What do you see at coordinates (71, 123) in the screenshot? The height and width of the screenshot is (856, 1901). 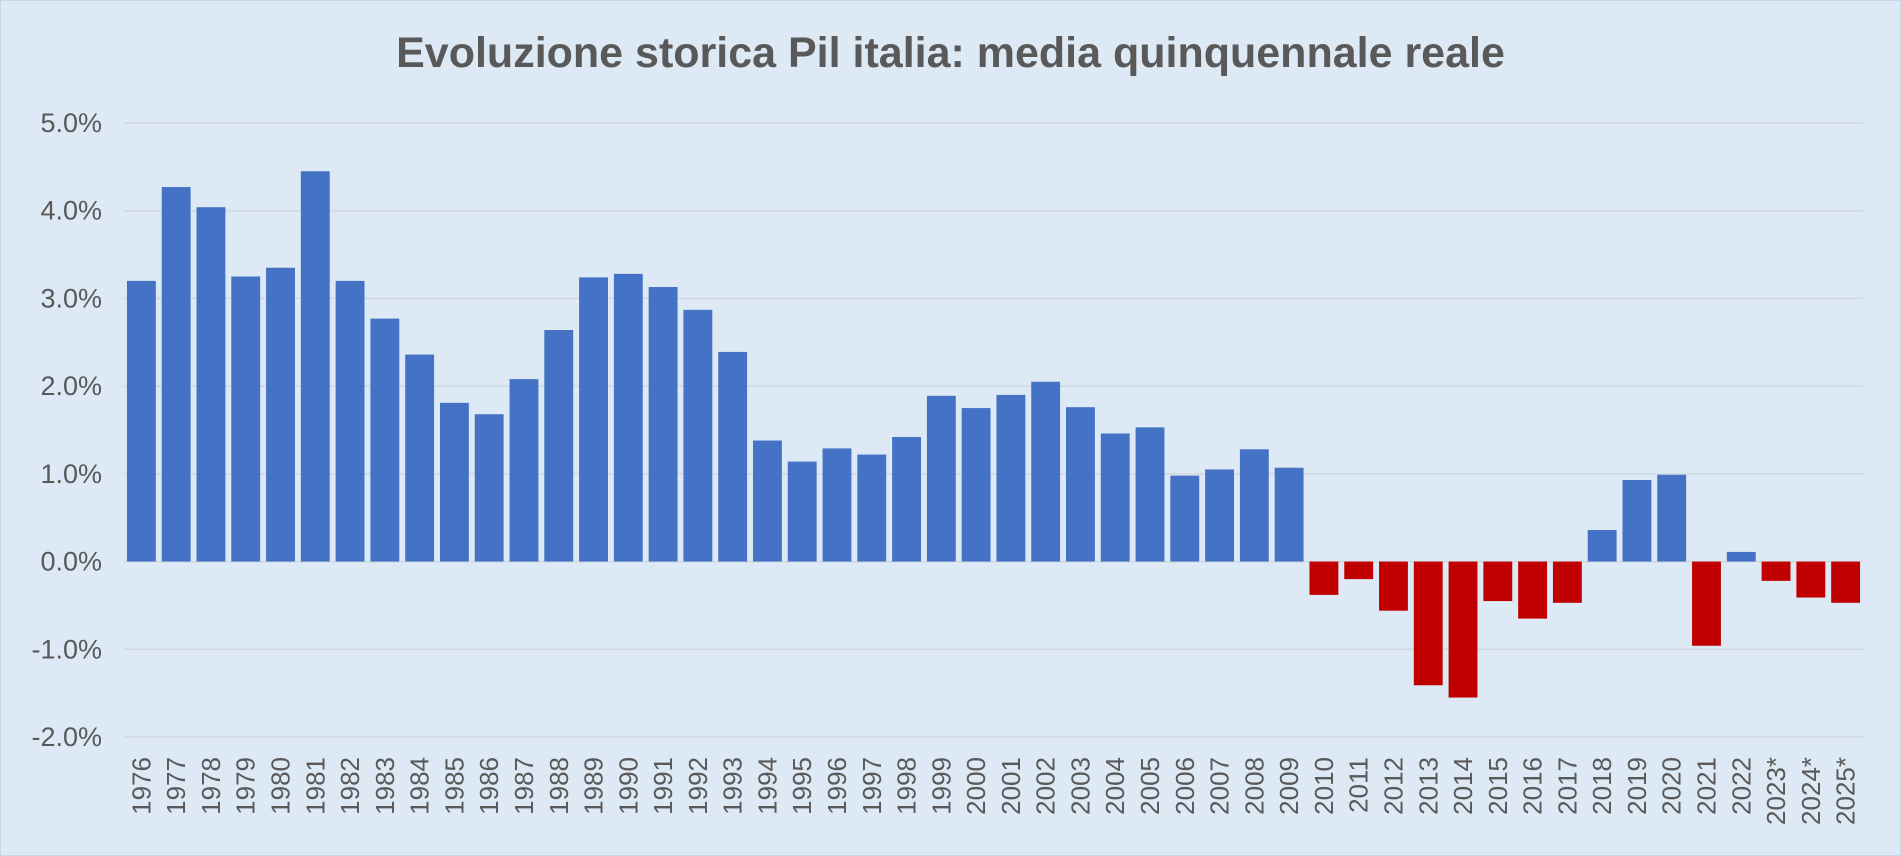 I see `y-tick-label: 5.0%` at bounding box center [71, 123].